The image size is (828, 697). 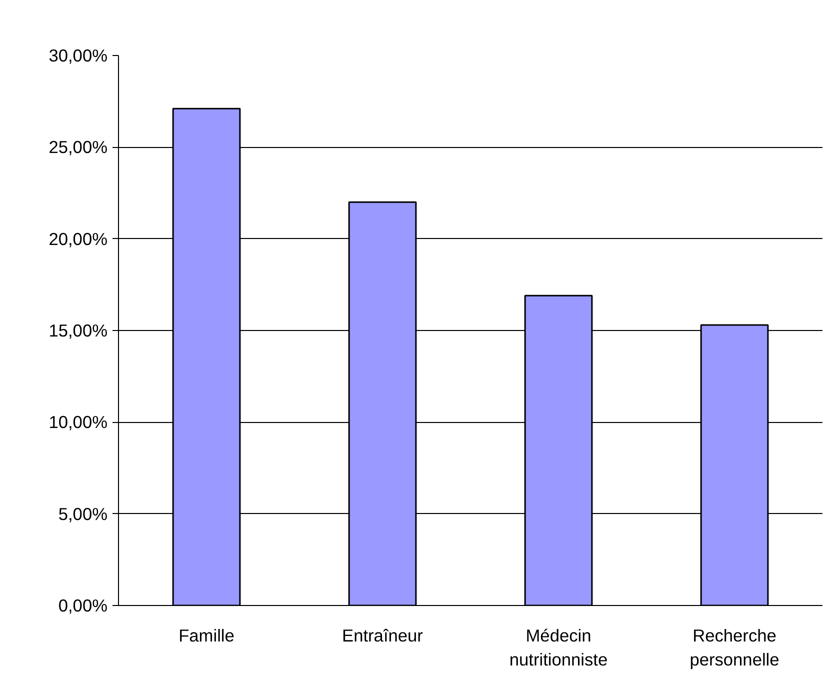 I want to click on x-tick-label: Famille, so click(x=206, y=636).